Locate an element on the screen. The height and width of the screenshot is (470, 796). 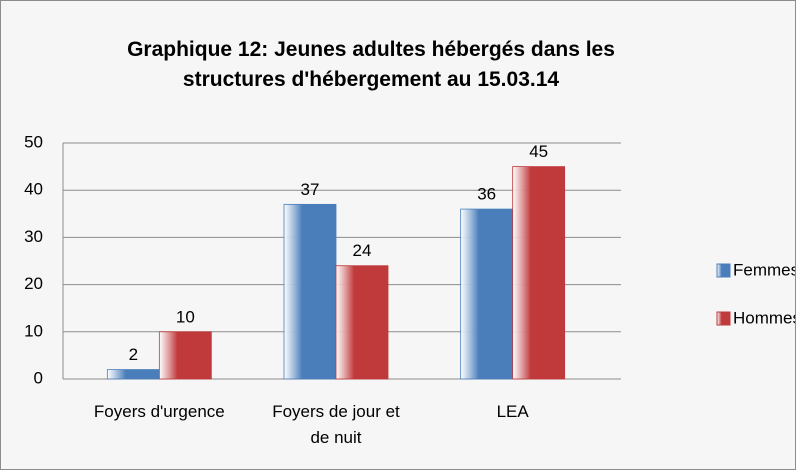
y-tick-label: 30 is located at coordinates (33, 236).